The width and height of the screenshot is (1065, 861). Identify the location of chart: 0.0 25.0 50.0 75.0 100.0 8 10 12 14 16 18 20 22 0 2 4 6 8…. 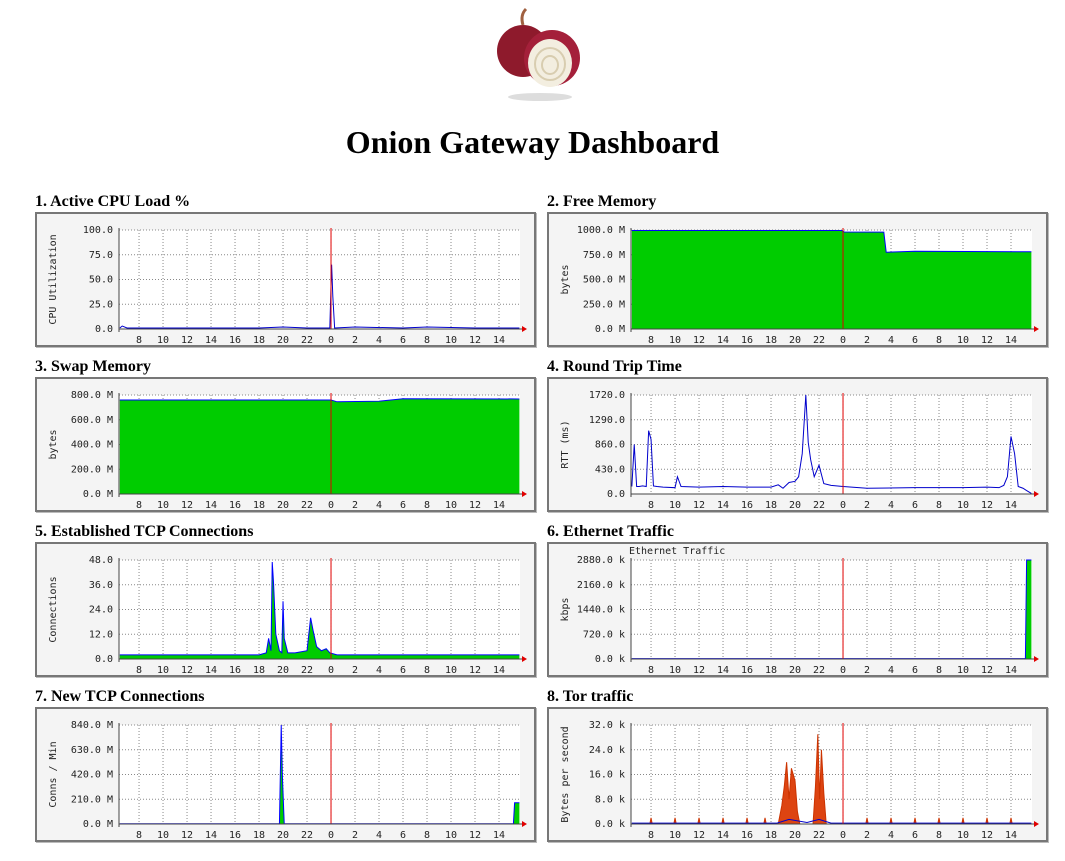
(287, 285).